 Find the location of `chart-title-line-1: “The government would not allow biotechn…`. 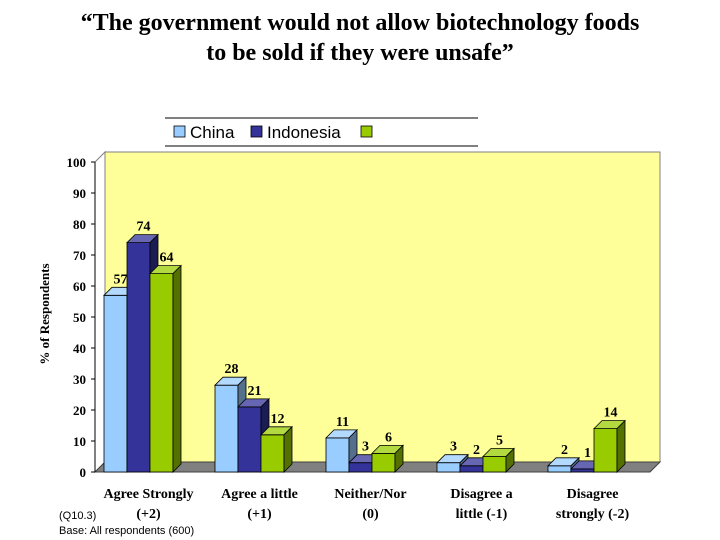

chart-title-line-1: “The government would not allow biotechn… is located at coordinates (360, 23).